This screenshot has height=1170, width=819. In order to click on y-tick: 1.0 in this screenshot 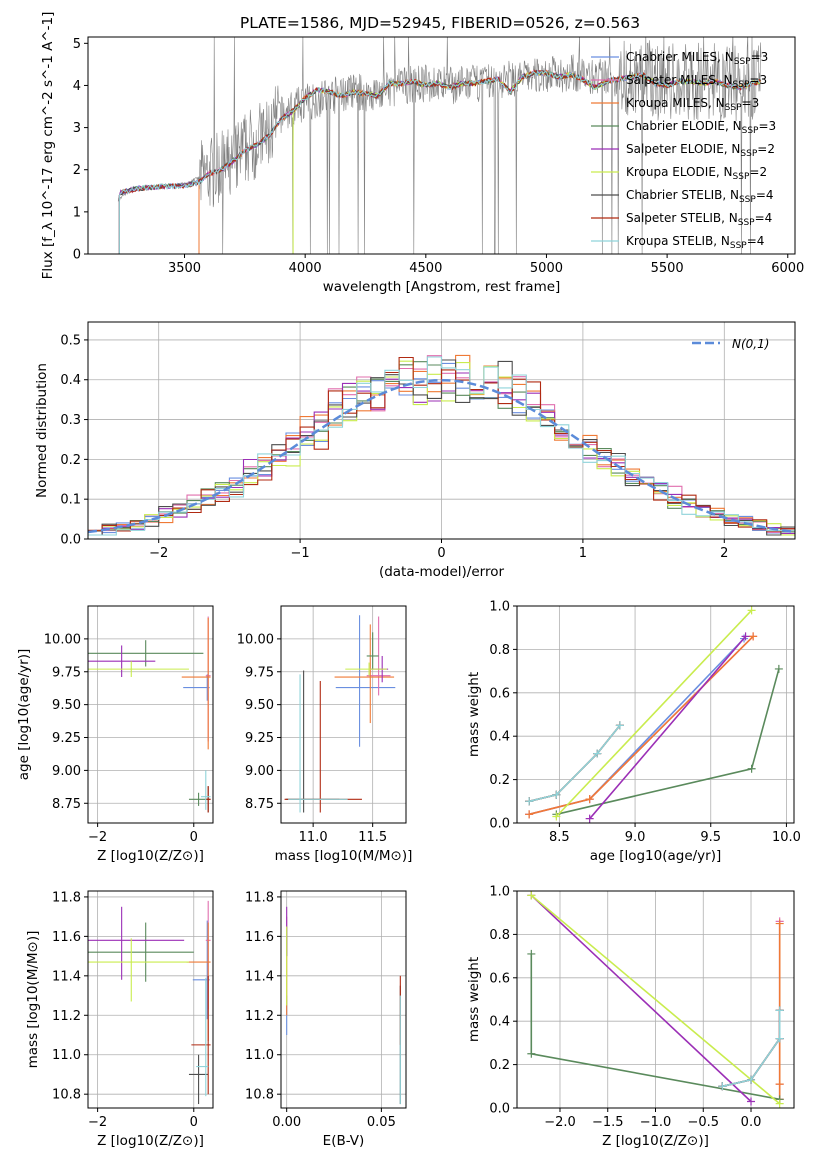, I will do `click(503, 892)`.